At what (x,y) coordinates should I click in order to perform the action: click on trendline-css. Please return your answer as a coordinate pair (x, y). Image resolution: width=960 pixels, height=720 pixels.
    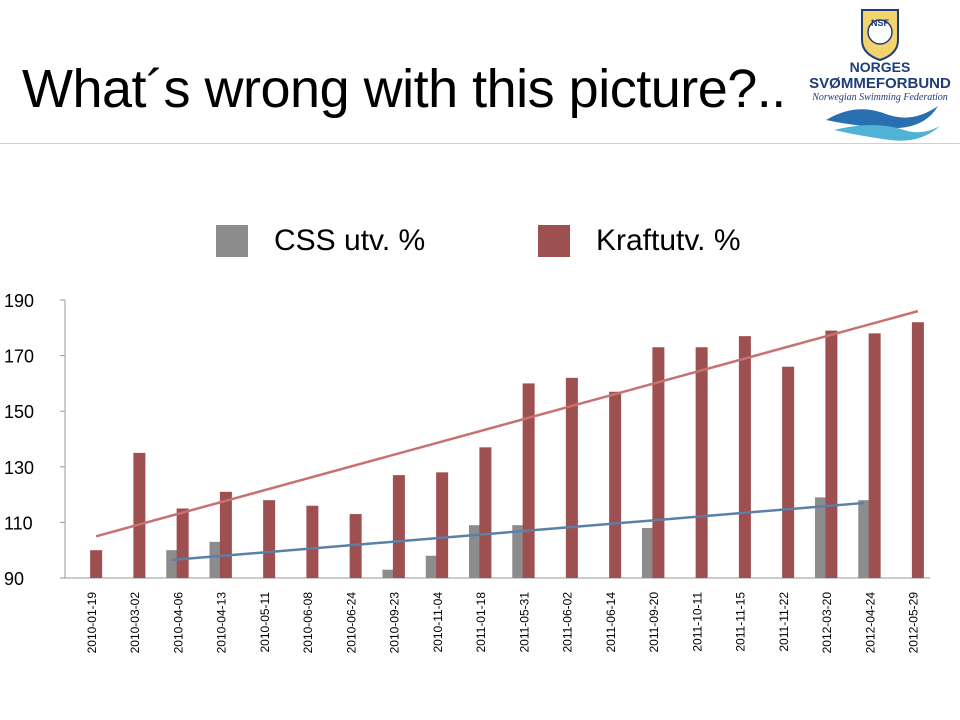
    Looking at the image, I should click on (518, 531).